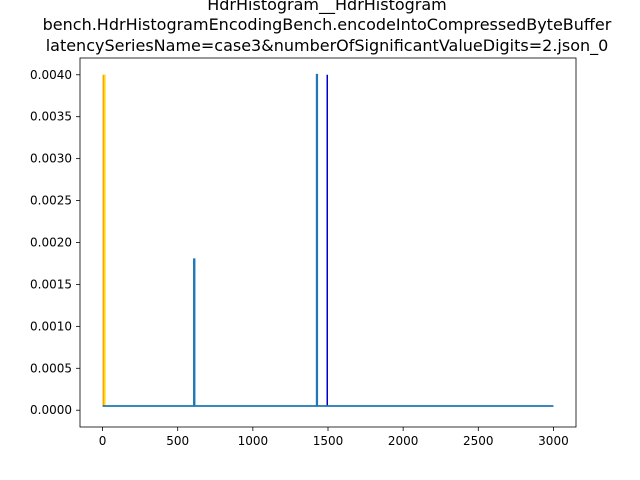 Image resolution: width=640 pixels, height=480 pixels. Describe the element at coordinates (51, 75) in the screenshot. I see `y-tick-label: 0.0040` at that location.